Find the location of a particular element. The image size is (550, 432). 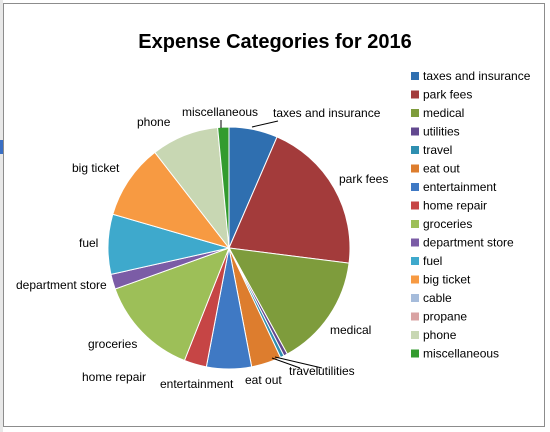

legend-item-travel: travel is located at coordinates (431, 150).